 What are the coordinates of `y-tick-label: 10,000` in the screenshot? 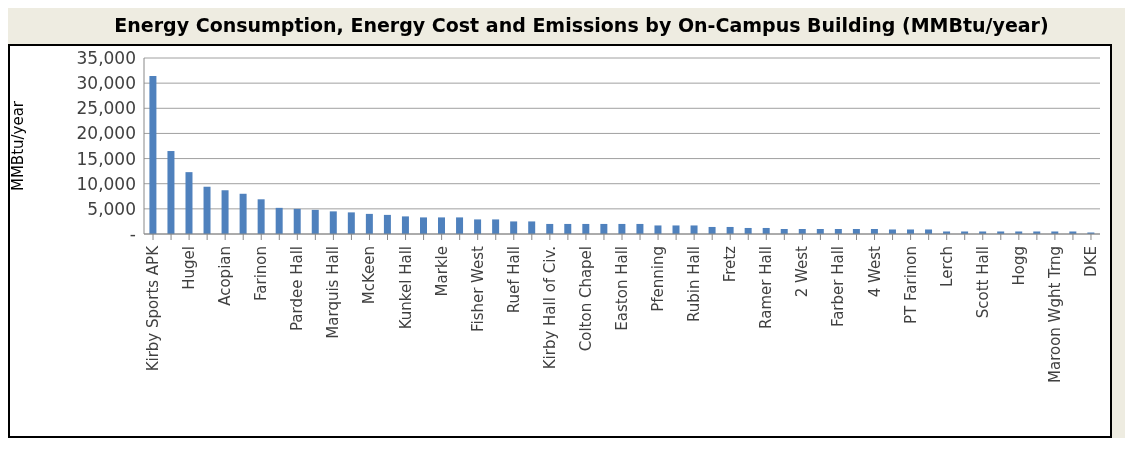 It's located at (106, 183).